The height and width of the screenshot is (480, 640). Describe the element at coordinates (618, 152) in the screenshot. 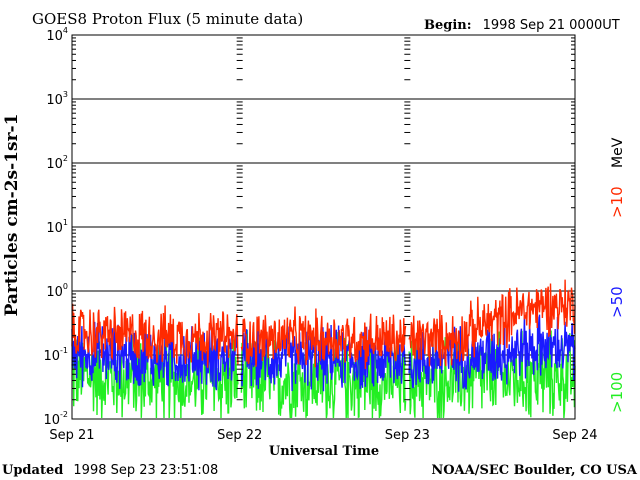

I see `legend-unit: MeV` at that location.